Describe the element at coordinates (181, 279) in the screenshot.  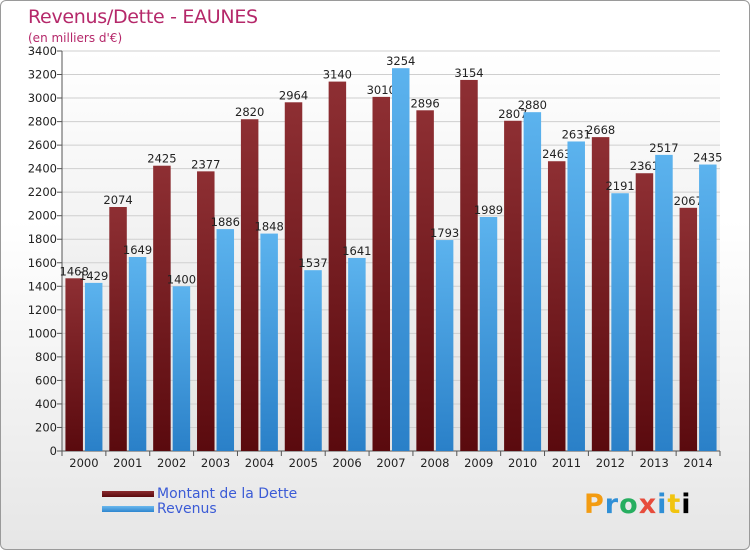
I see `value-label-revenus: 1400` at that location.